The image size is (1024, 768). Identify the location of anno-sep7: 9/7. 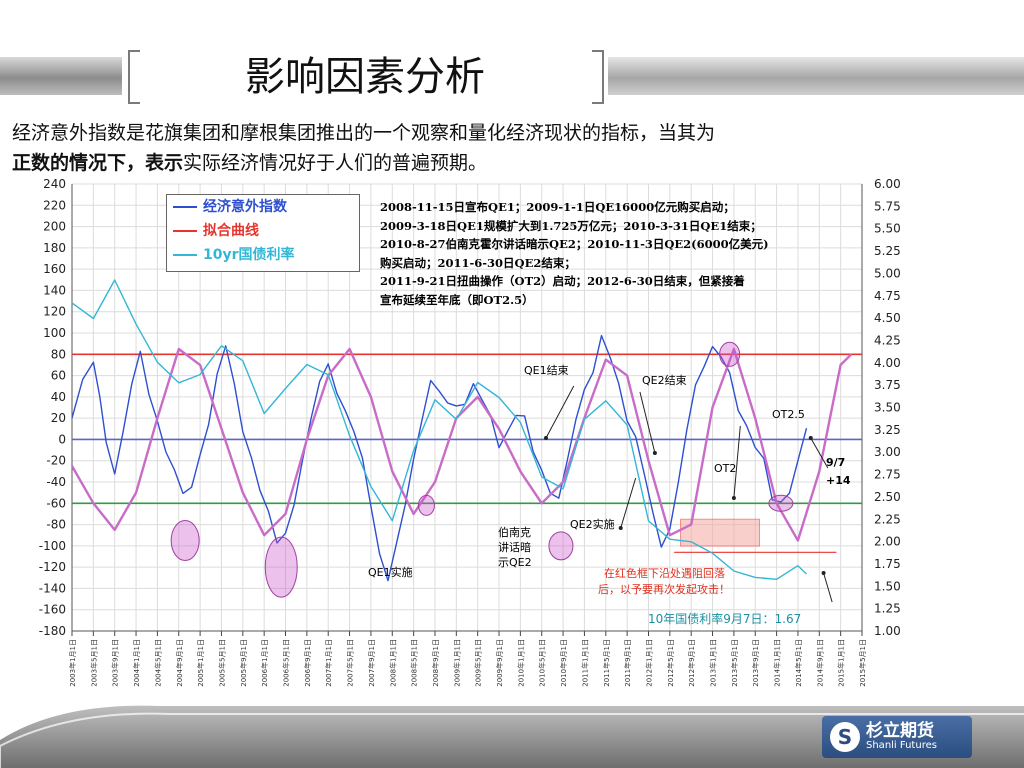
(836, 462).